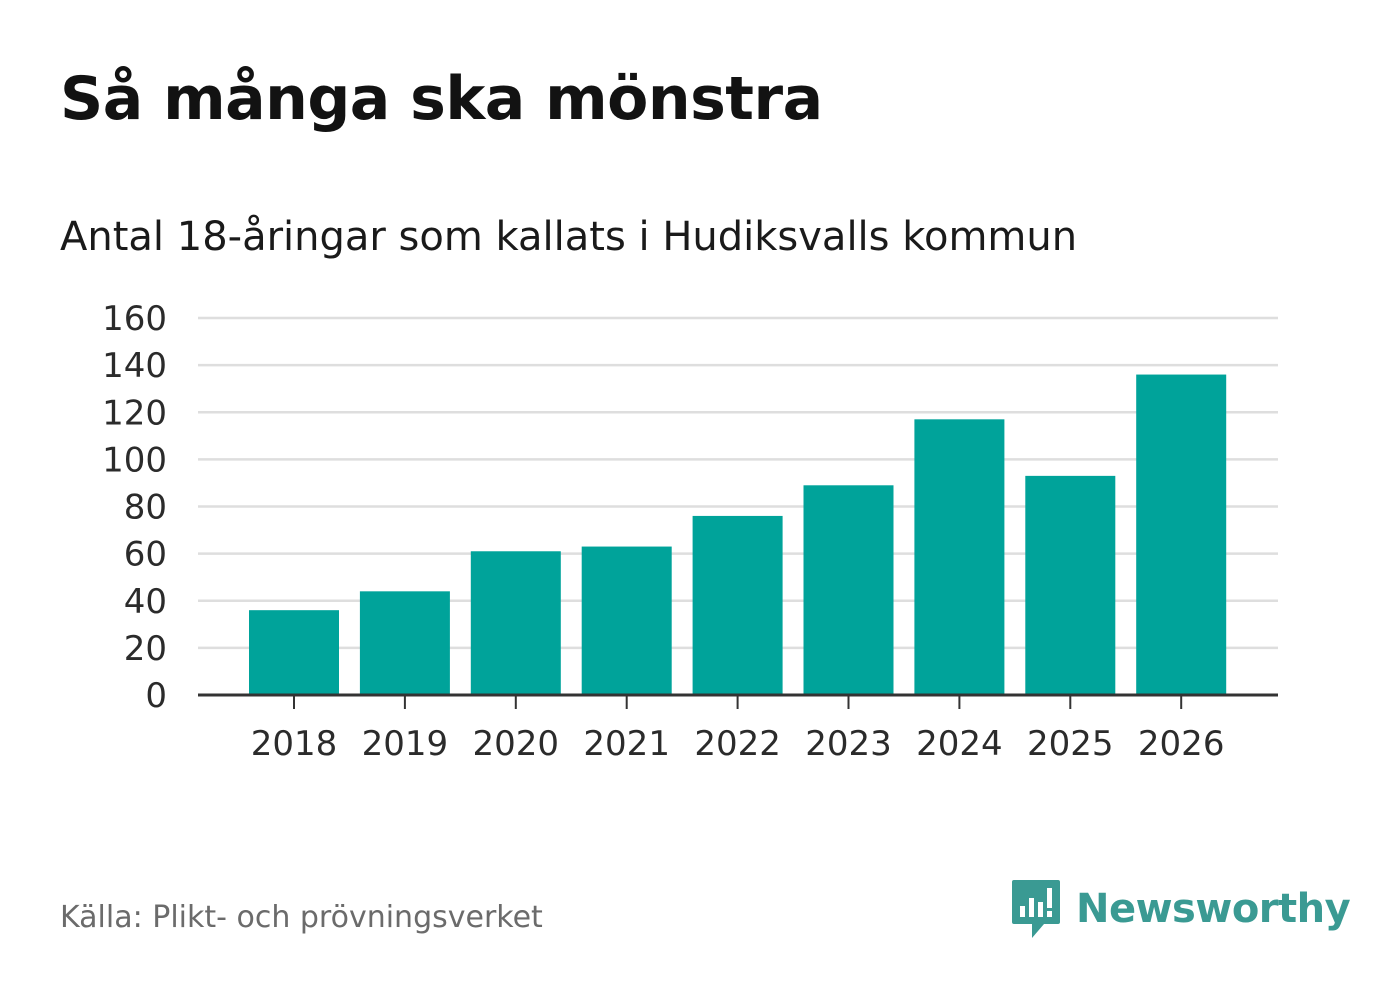 The image size is (1382, 999). I want to click on bar-2022, so click(737, 605).